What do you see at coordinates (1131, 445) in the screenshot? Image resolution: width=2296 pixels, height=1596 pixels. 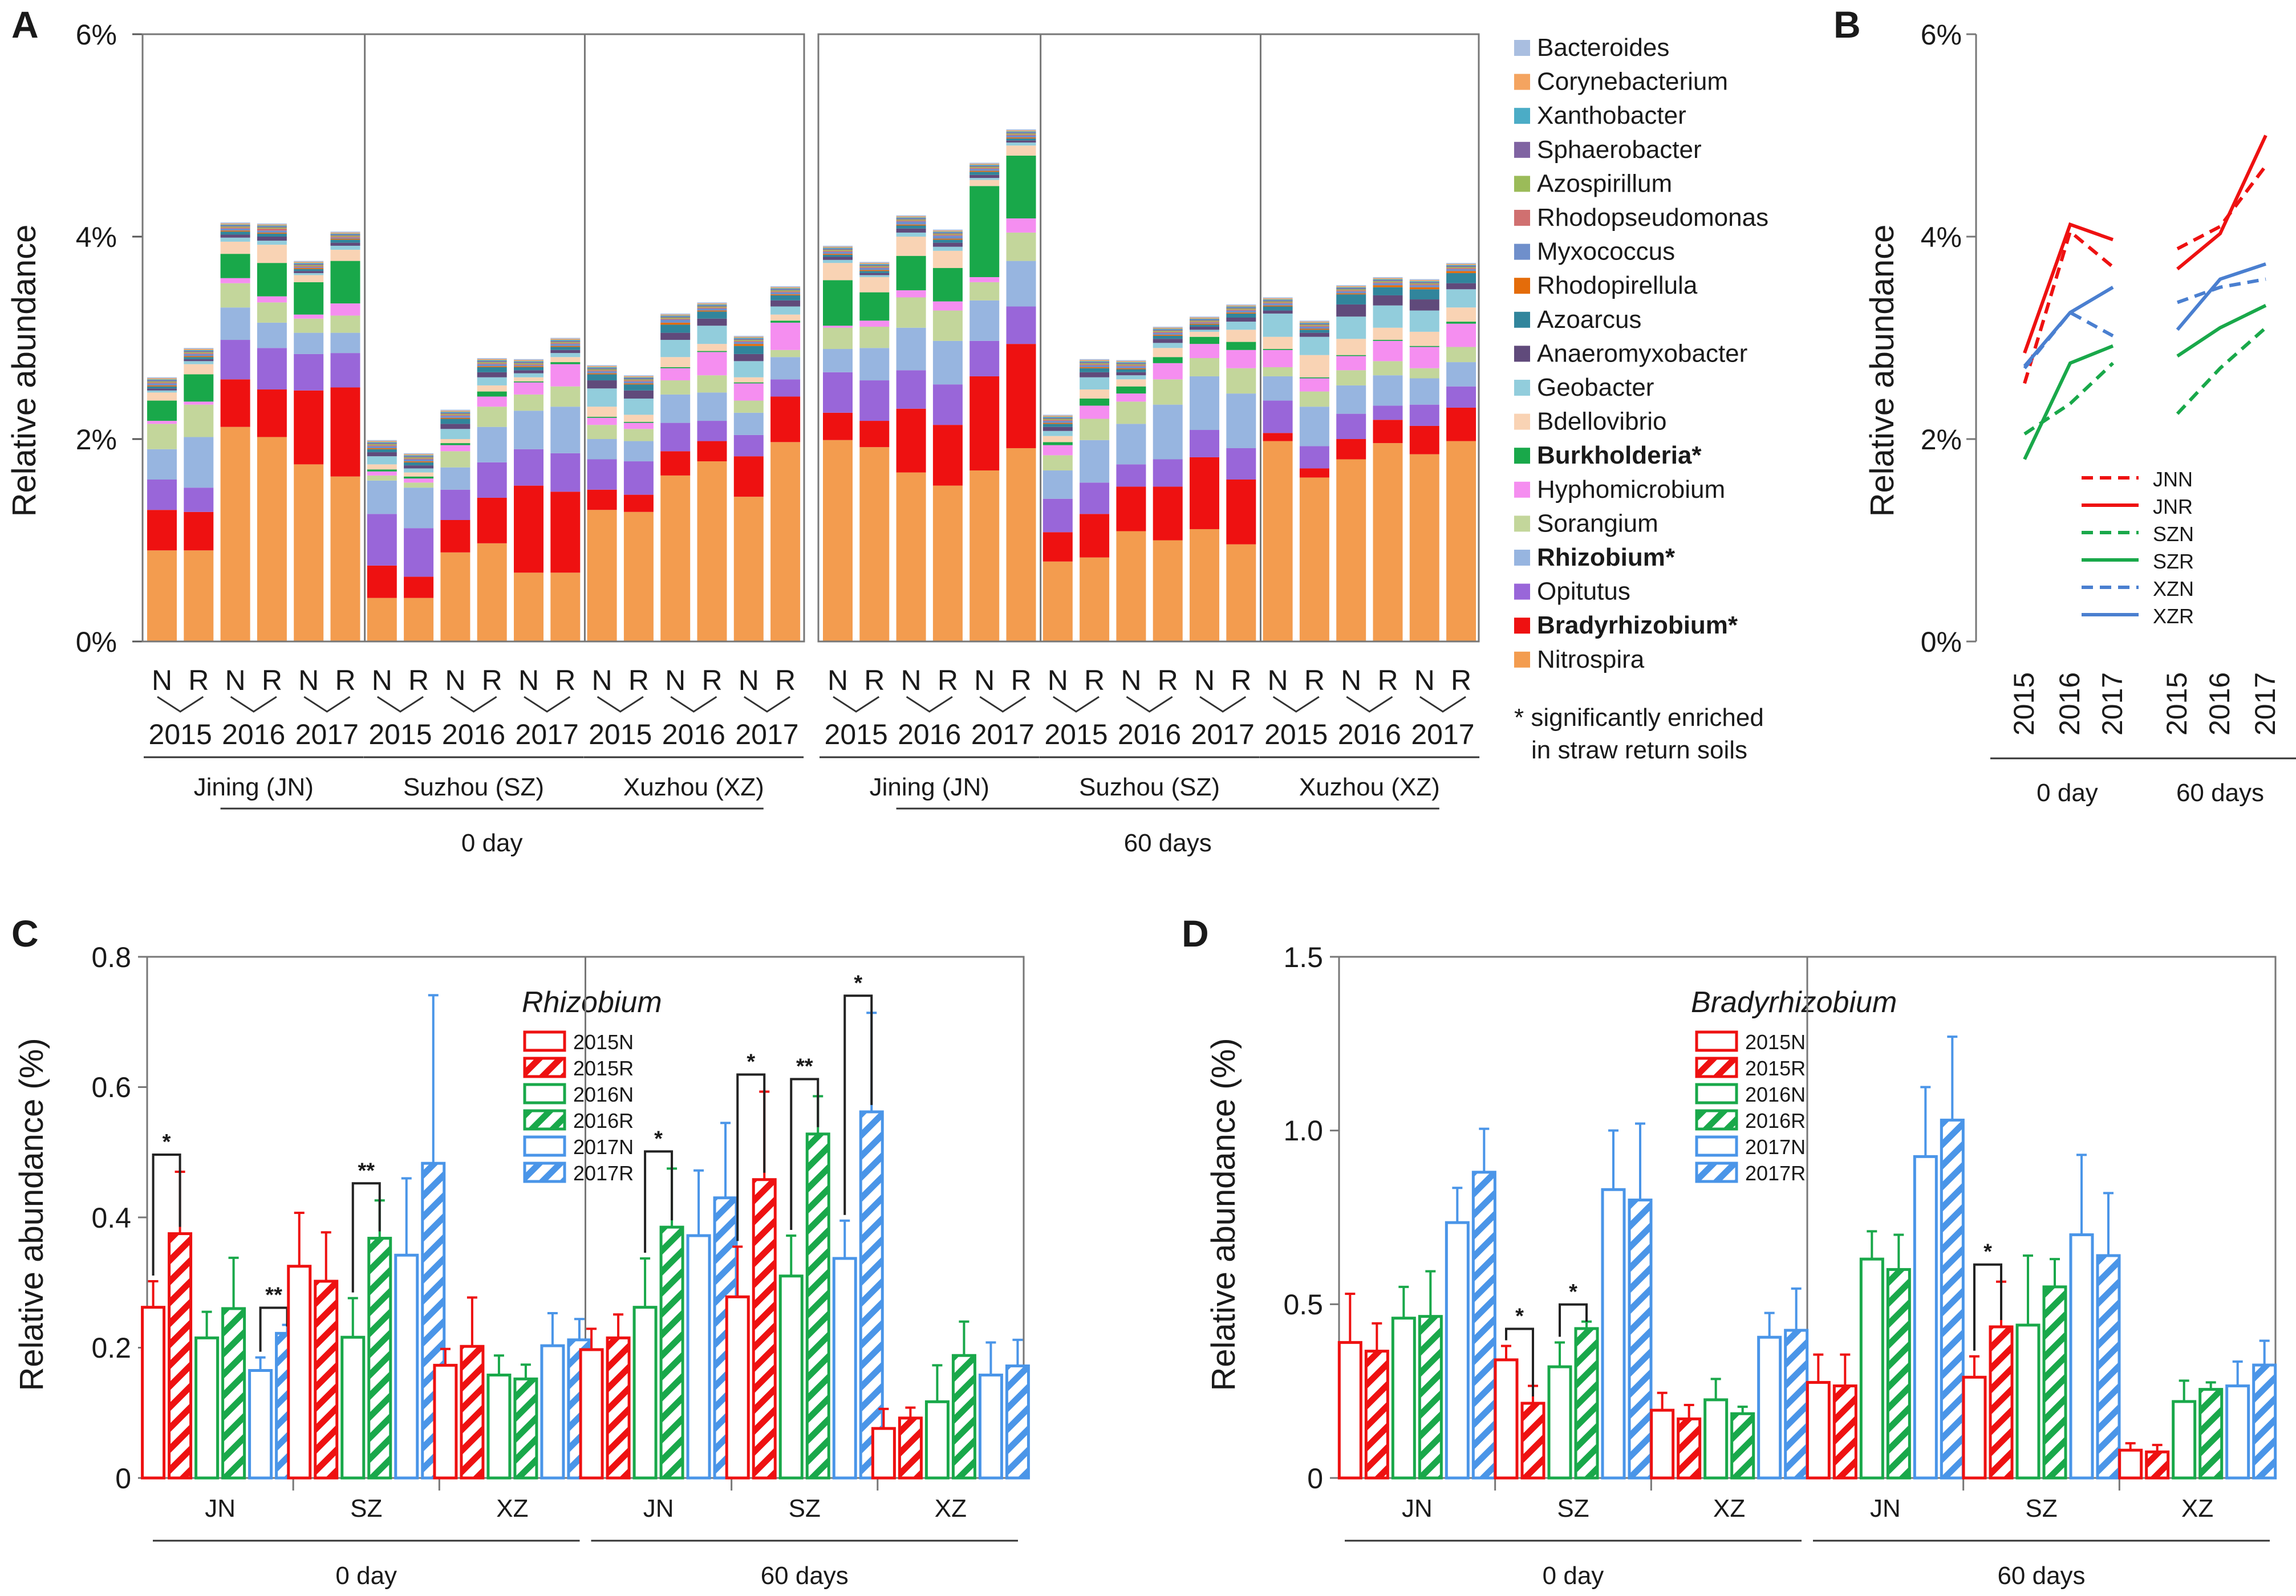 I see `bar-segment-rhizobium` at bounding box center [1131, 445].